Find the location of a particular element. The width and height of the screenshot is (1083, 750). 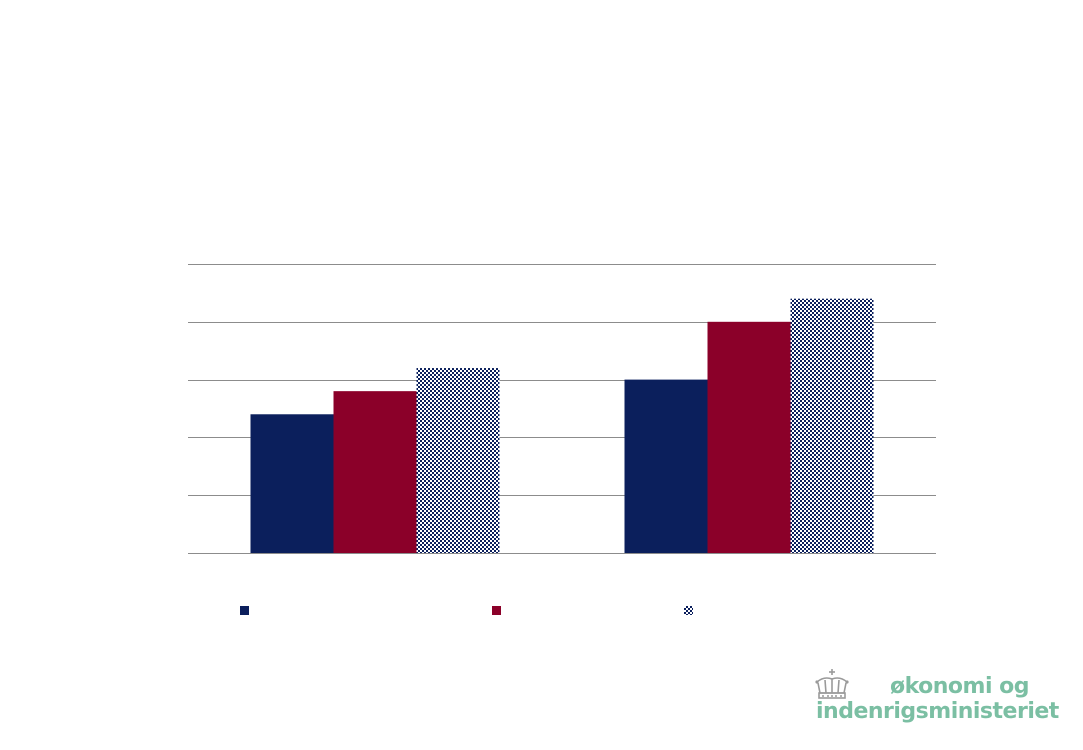

legend-marker-series2 is located at coordinates (496, 610).